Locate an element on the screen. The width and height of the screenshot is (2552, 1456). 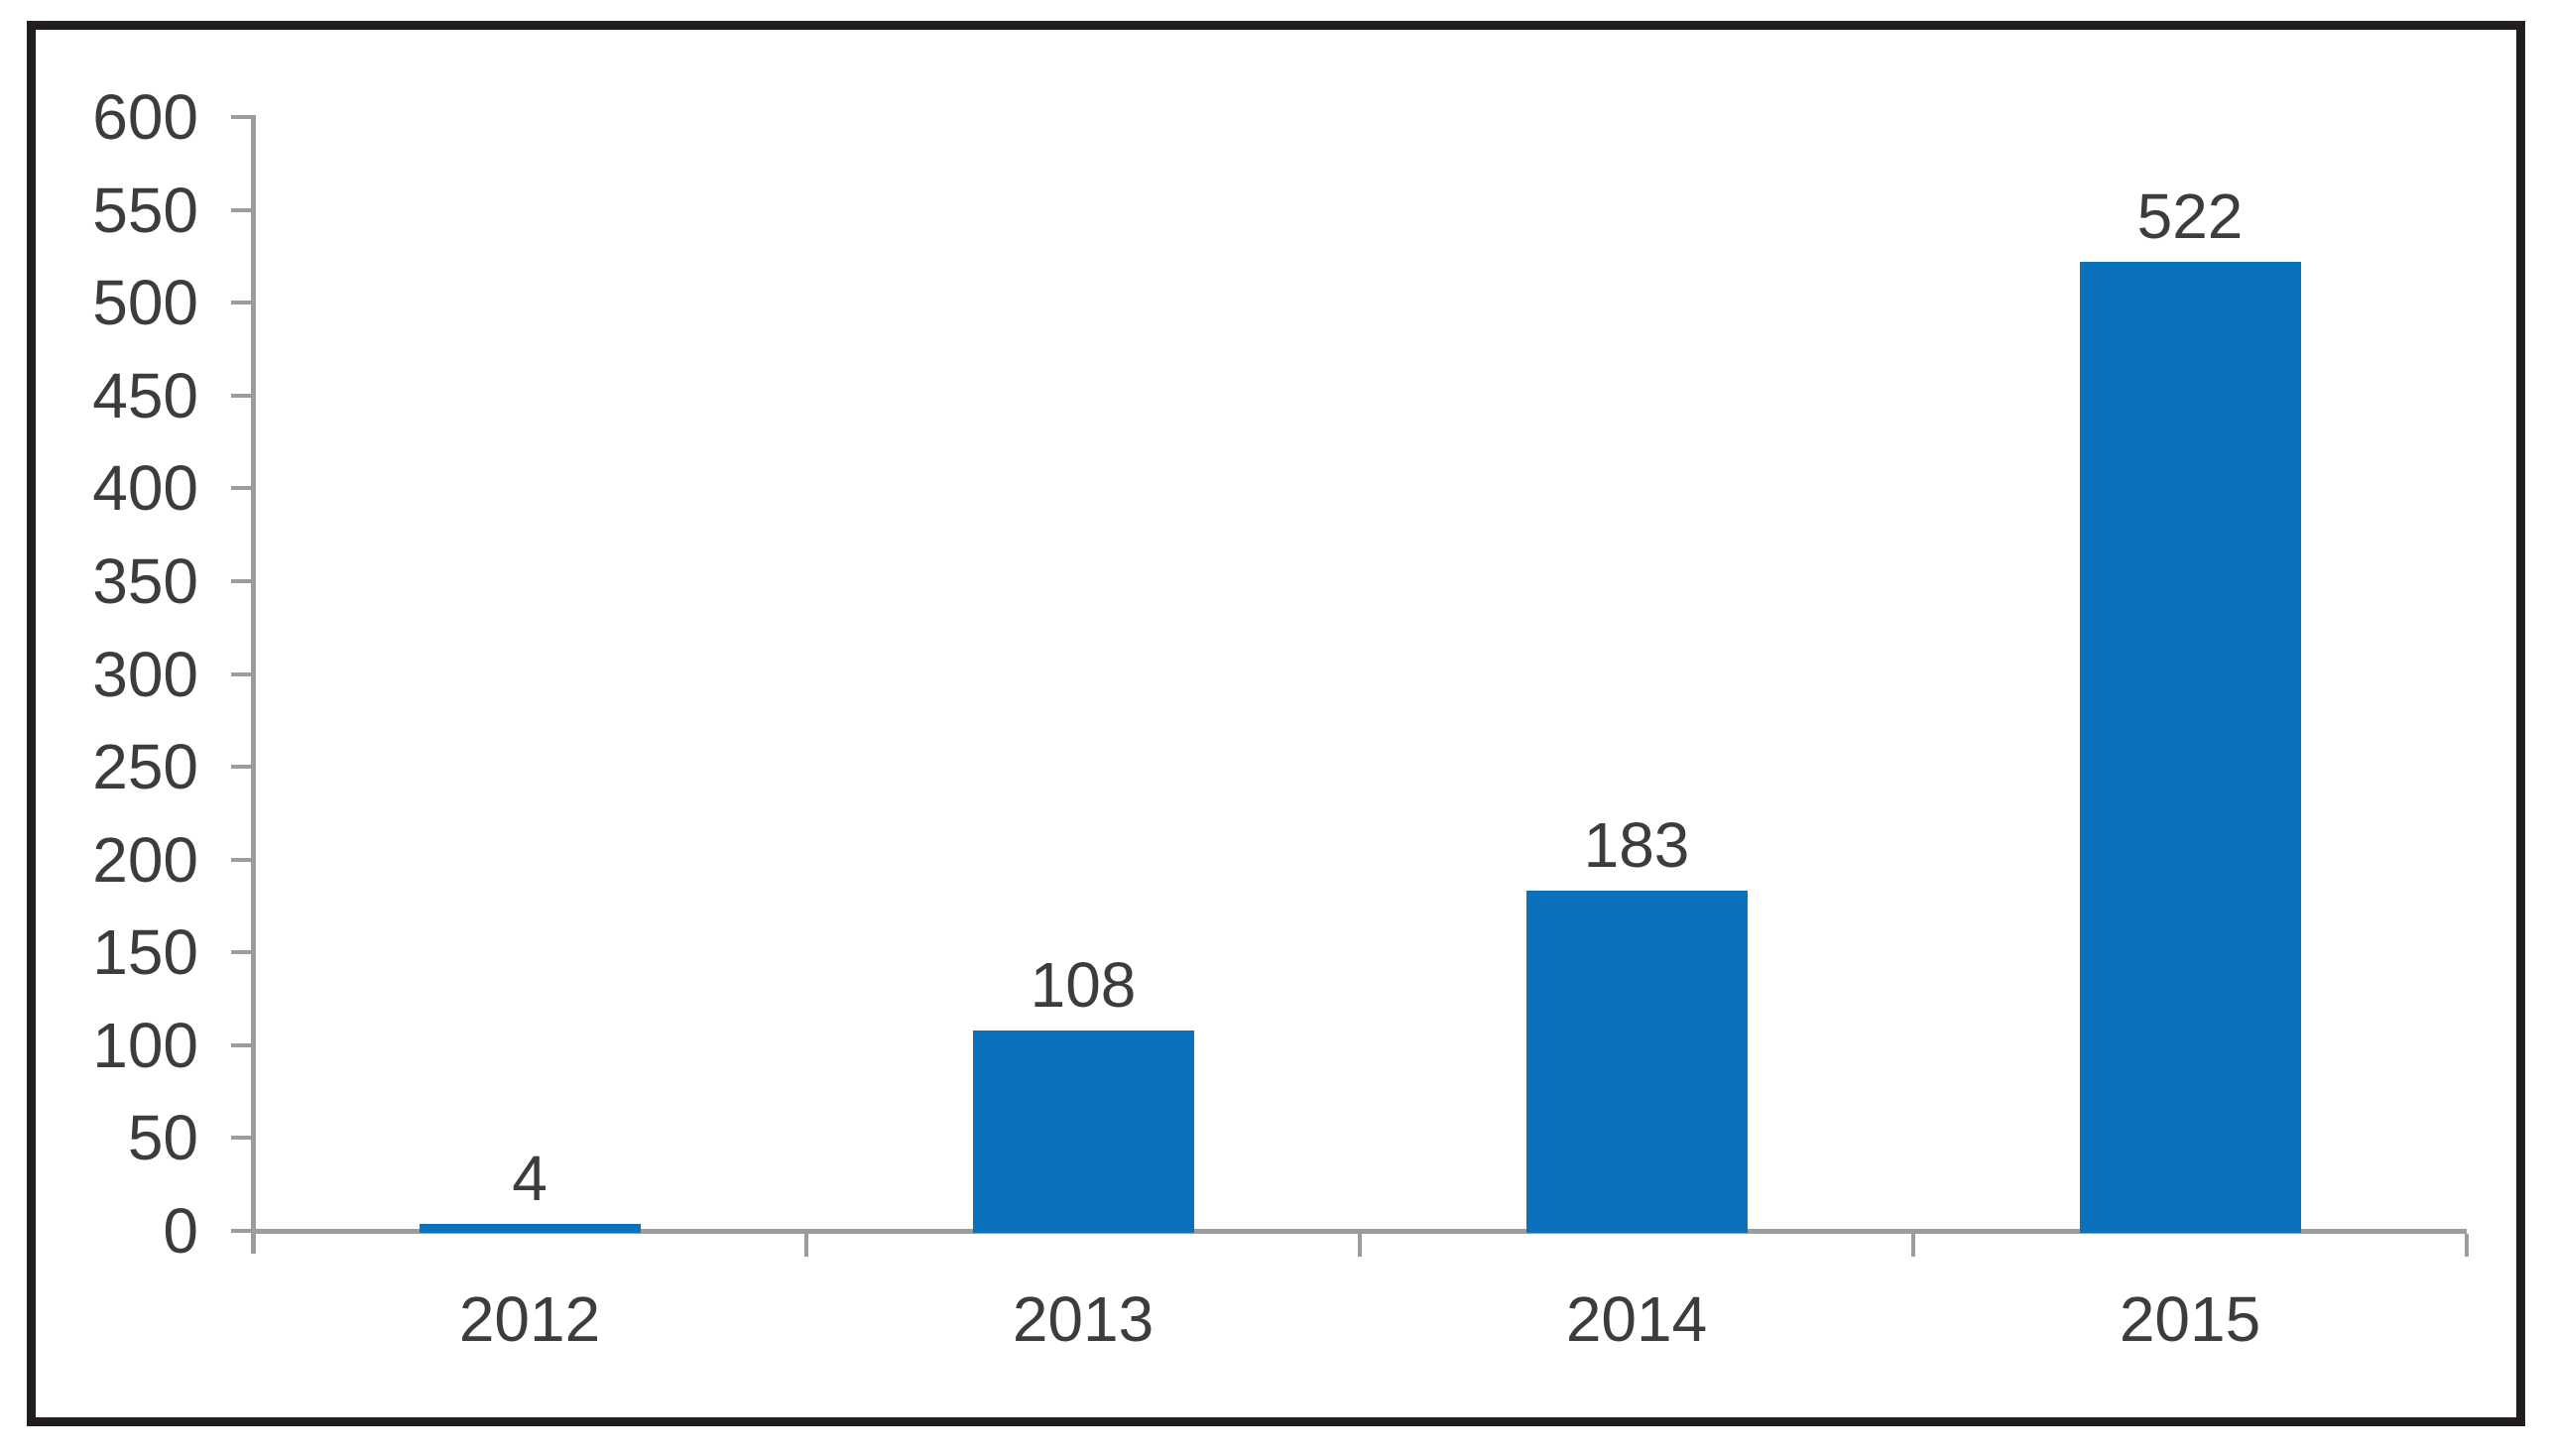
bar-2015 is located at coordinates (2190, 747).